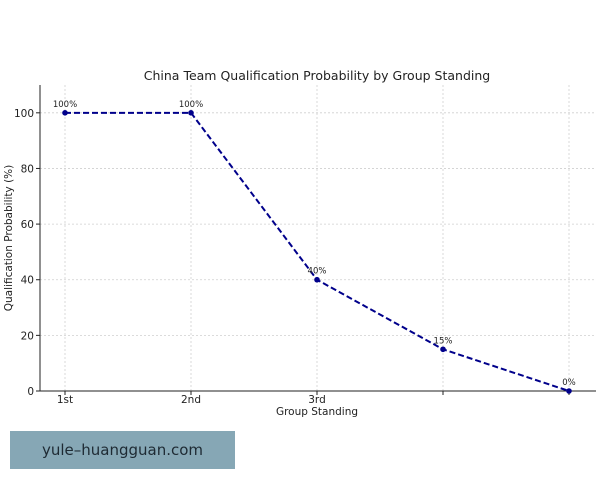  What do you see at coordinates (27, 225) in the screenshot?
I see `y-tick-label: 60` at bounding box center [27, 225].